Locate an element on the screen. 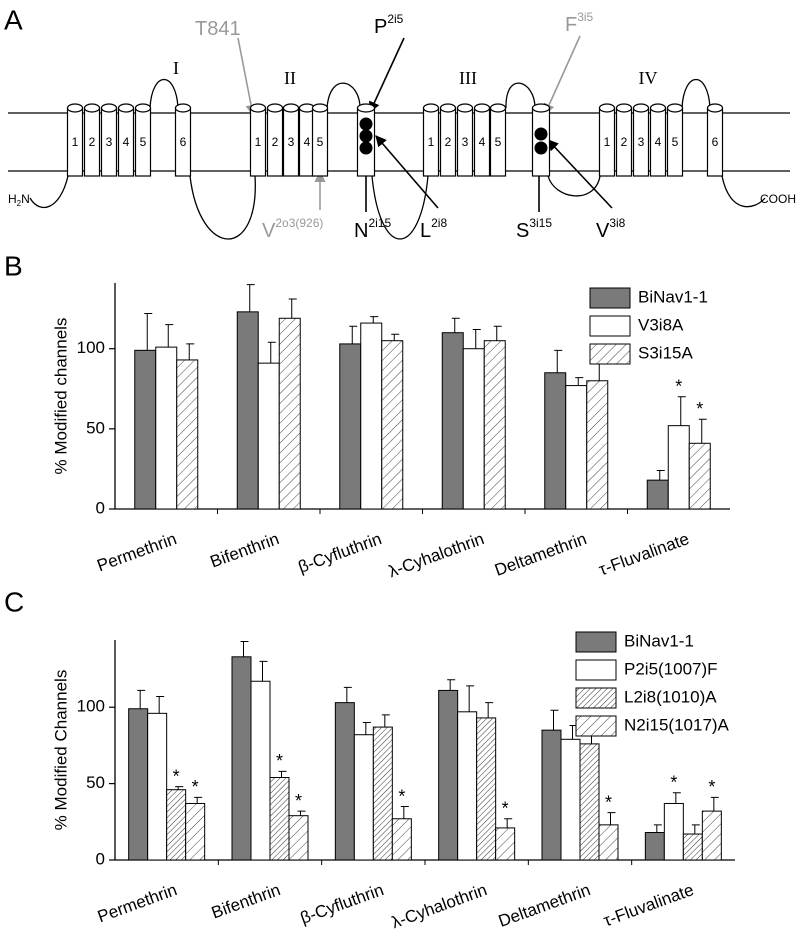 The image size is (796, 939). residue-base: T841 is located at coordinates (218, 29).